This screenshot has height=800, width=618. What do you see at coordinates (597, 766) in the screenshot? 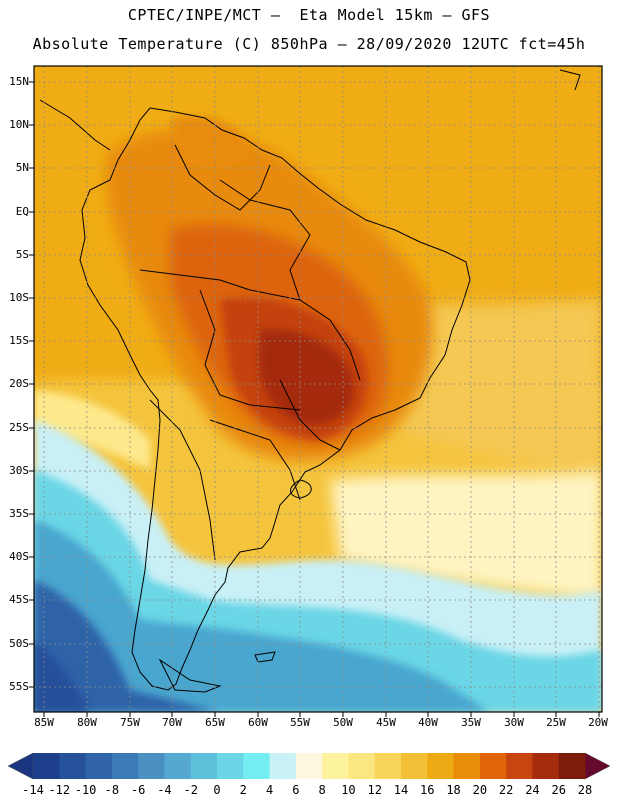
I see `colorbar-over-triangle` at bounding box center [597, 766].